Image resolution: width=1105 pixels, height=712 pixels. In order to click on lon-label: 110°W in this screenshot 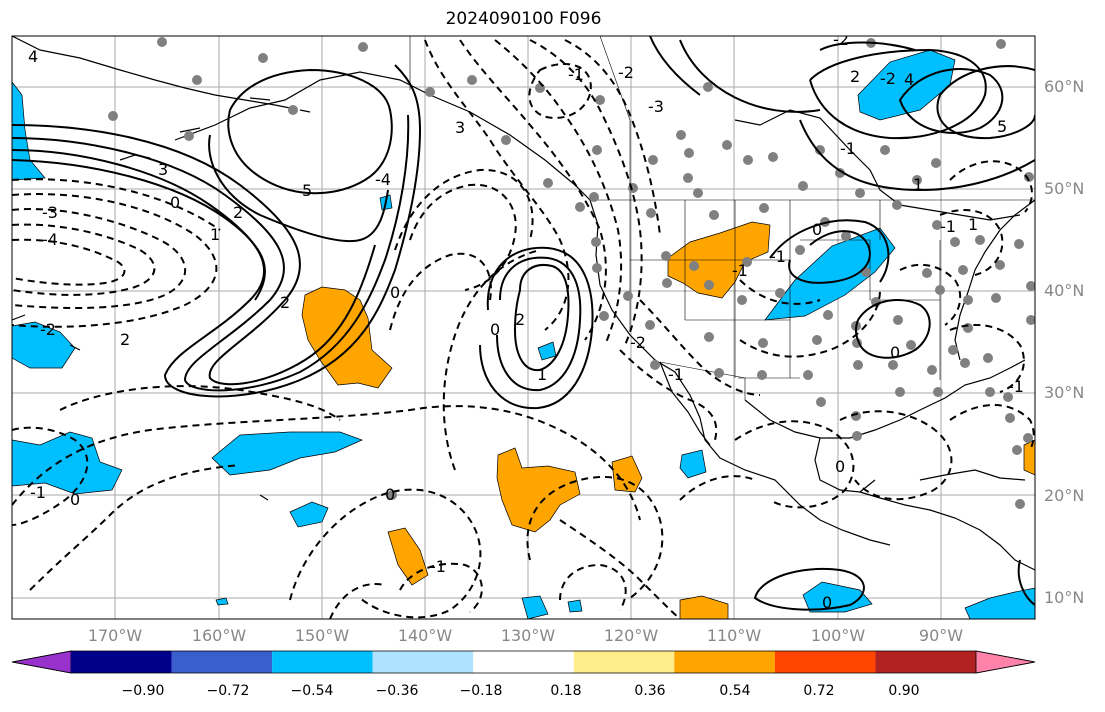, I will do `click(734, 635)`.